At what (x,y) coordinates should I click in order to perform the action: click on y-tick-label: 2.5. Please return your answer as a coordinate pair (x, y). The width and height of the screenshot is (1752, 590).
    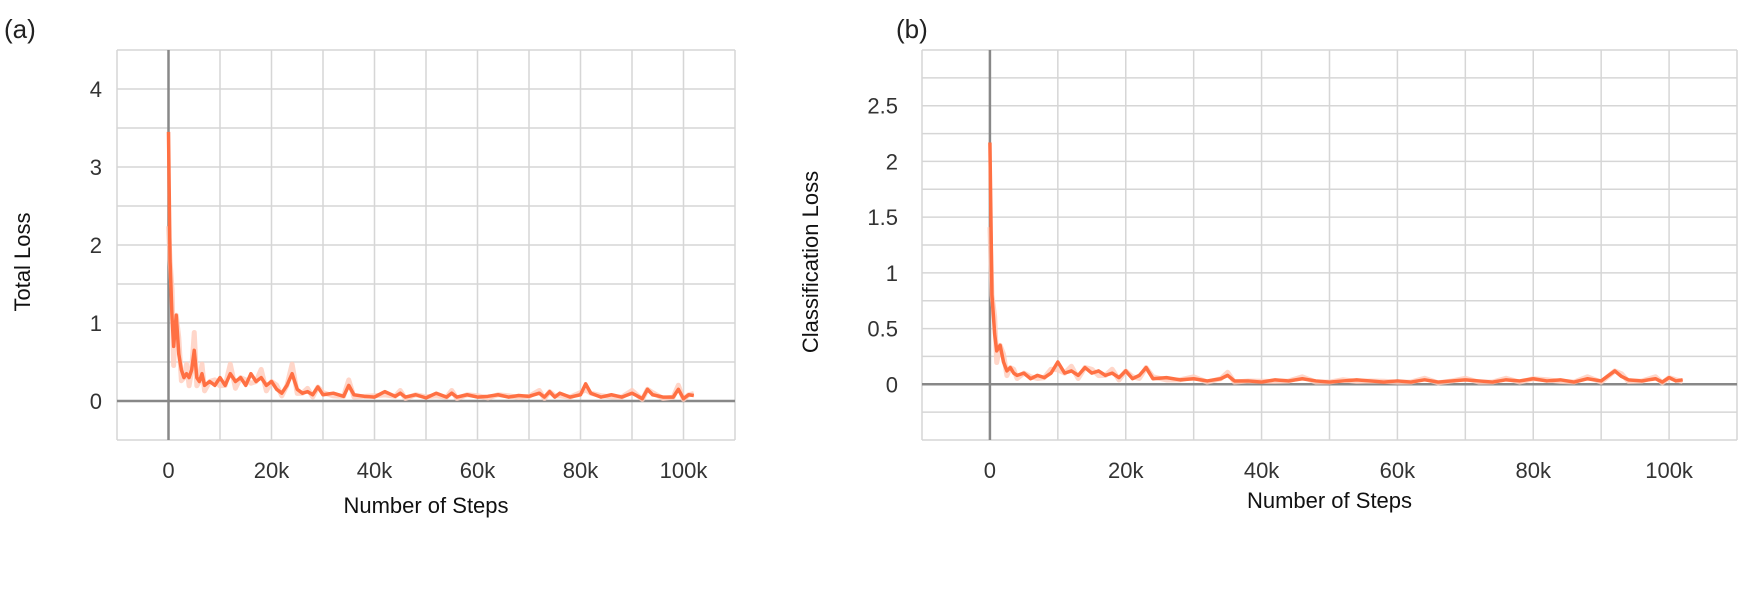
    Looking at the image, I should click on (882, 106).